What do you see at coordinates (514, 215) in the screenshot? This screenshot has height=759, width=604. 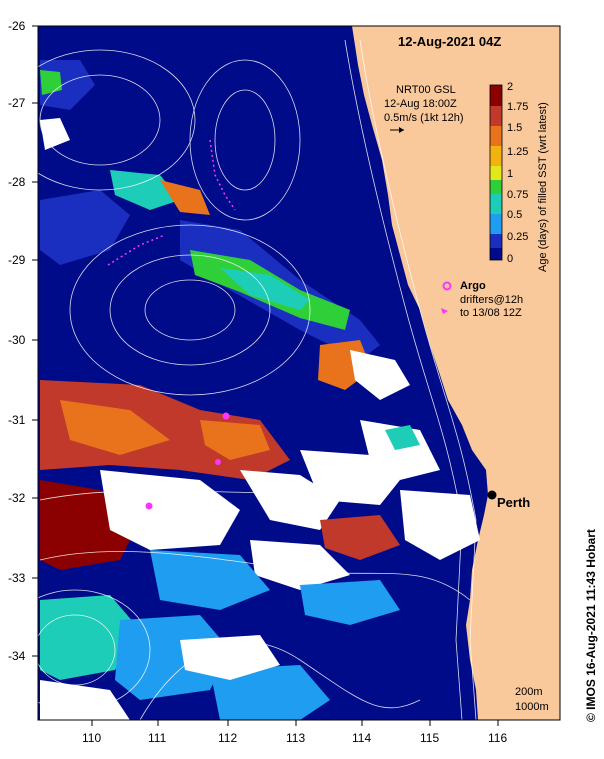 I see `colorbar-tick: 0.5` at bounding box center [514, 215].